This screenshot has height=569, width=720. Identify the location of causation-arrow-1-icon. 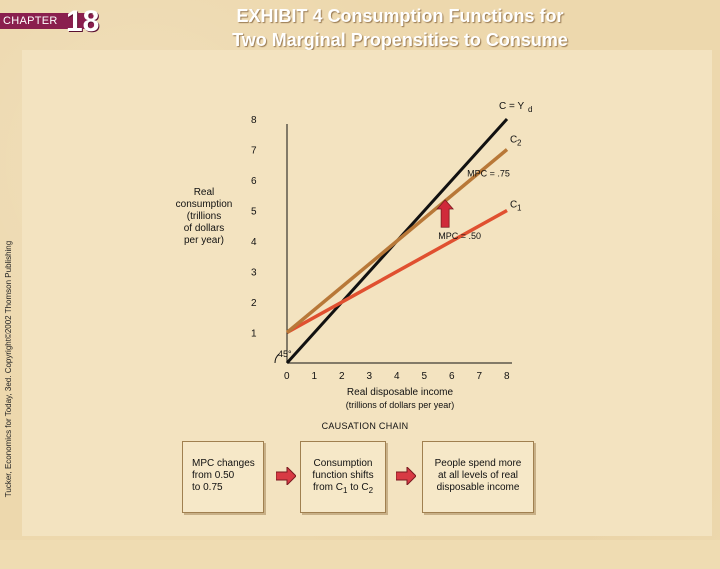
(286, 476).